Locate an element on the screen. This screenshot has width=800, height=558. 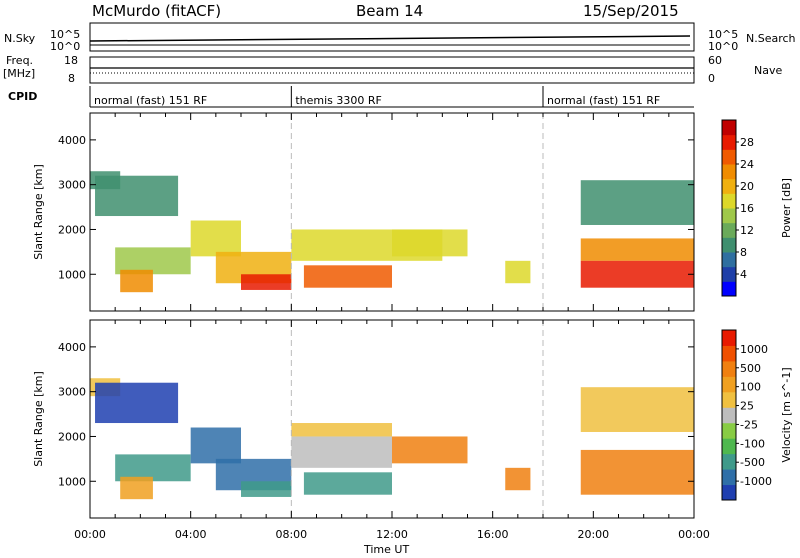
date-title: 15/Sep/2015 is located at coordinates (631, 11).